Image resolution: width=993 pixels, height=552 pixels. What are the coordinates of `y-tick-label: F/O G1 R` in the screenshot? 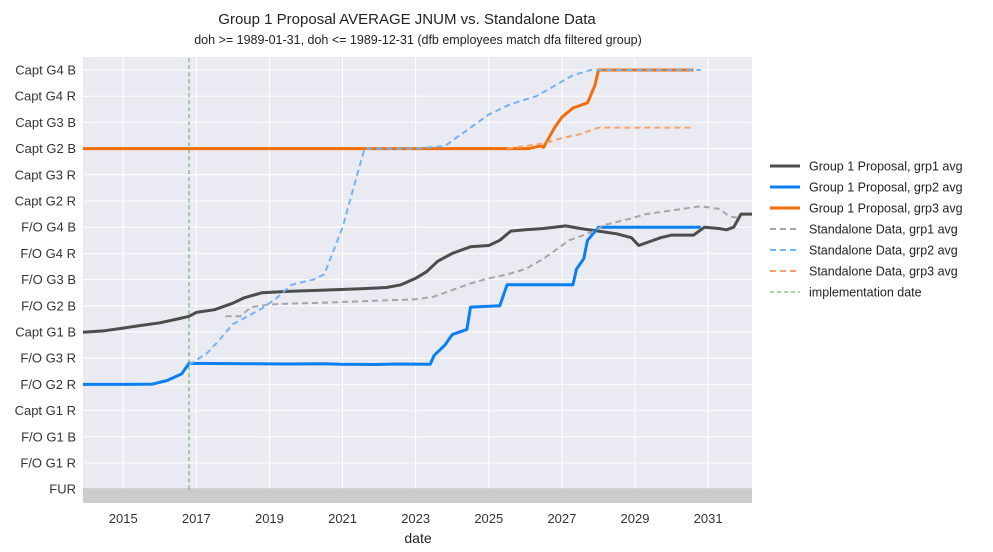 It's located at (48, 463).